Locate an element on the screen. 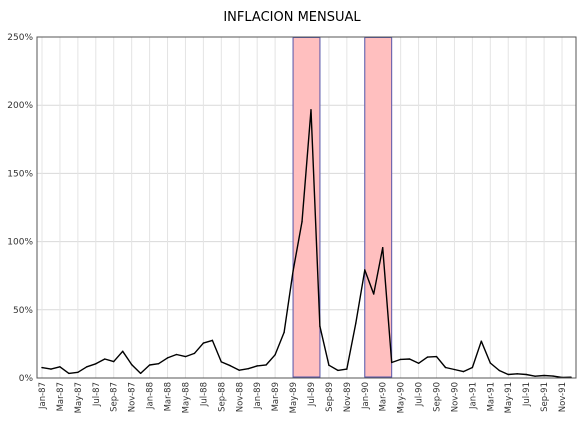 The image size is (584, 424). x-tick-label: Mar-88 is located at coordinates (169, 396).